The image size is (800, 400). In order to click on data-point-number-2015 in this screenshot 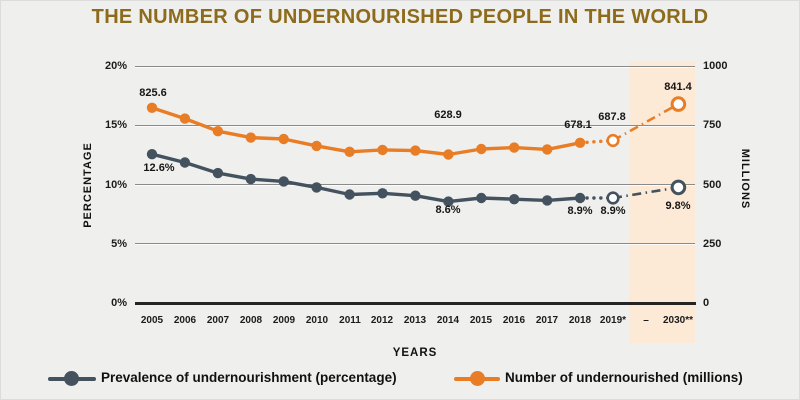, I will do `click(481, 149)`.